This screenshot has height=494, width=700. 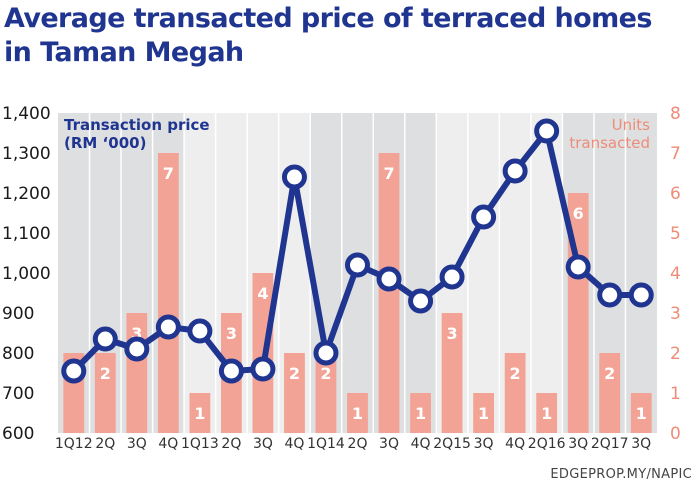 What do you see at coordinates (578, 213) in the screenshot?
I see `bar-value-label: 6` at bounding box center [578, 213].